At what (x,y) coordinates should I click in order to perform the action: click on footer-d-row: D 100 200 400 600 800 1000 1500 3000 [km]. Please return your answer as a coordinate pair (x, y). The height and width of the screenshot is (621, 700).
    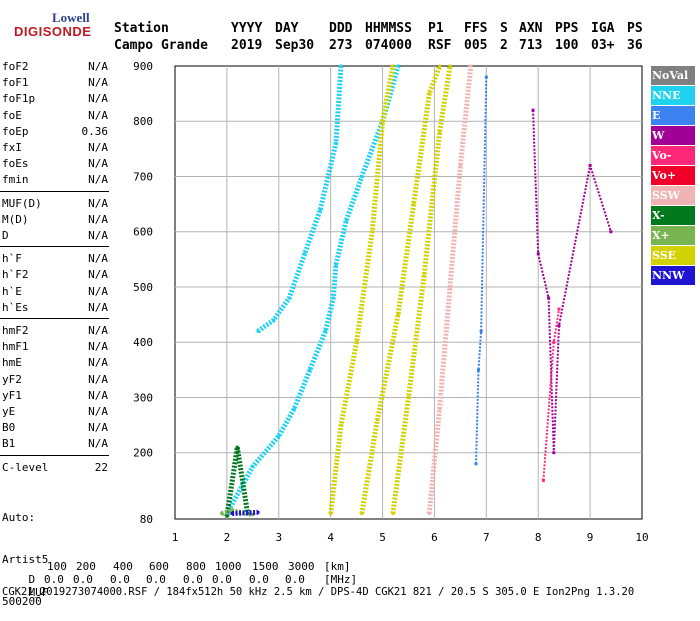
    Looking at the image, I should click on (176, 579).